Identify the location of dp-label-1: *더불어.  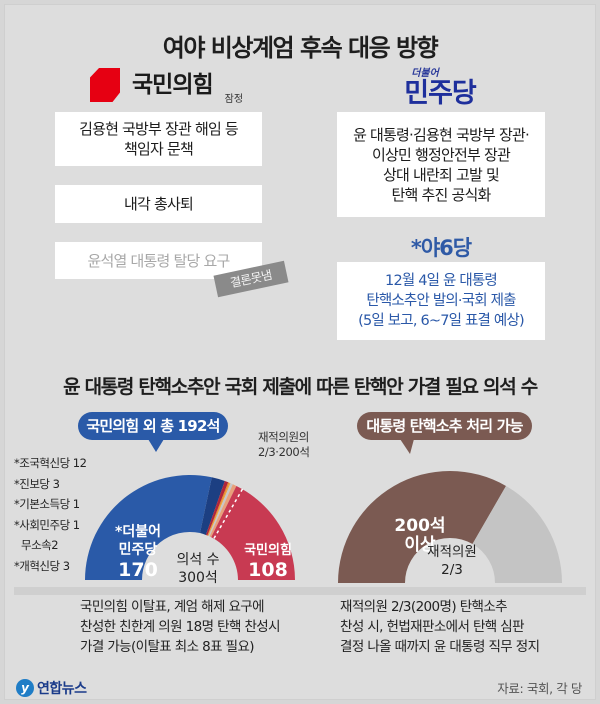
(138, 531).